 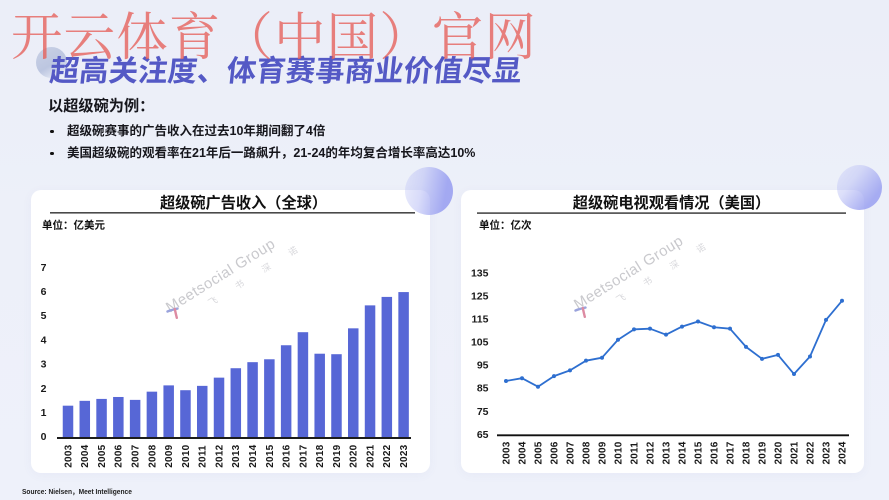 I want to click on svg-text: 单位：亿美元, so click(x=73, y=225).